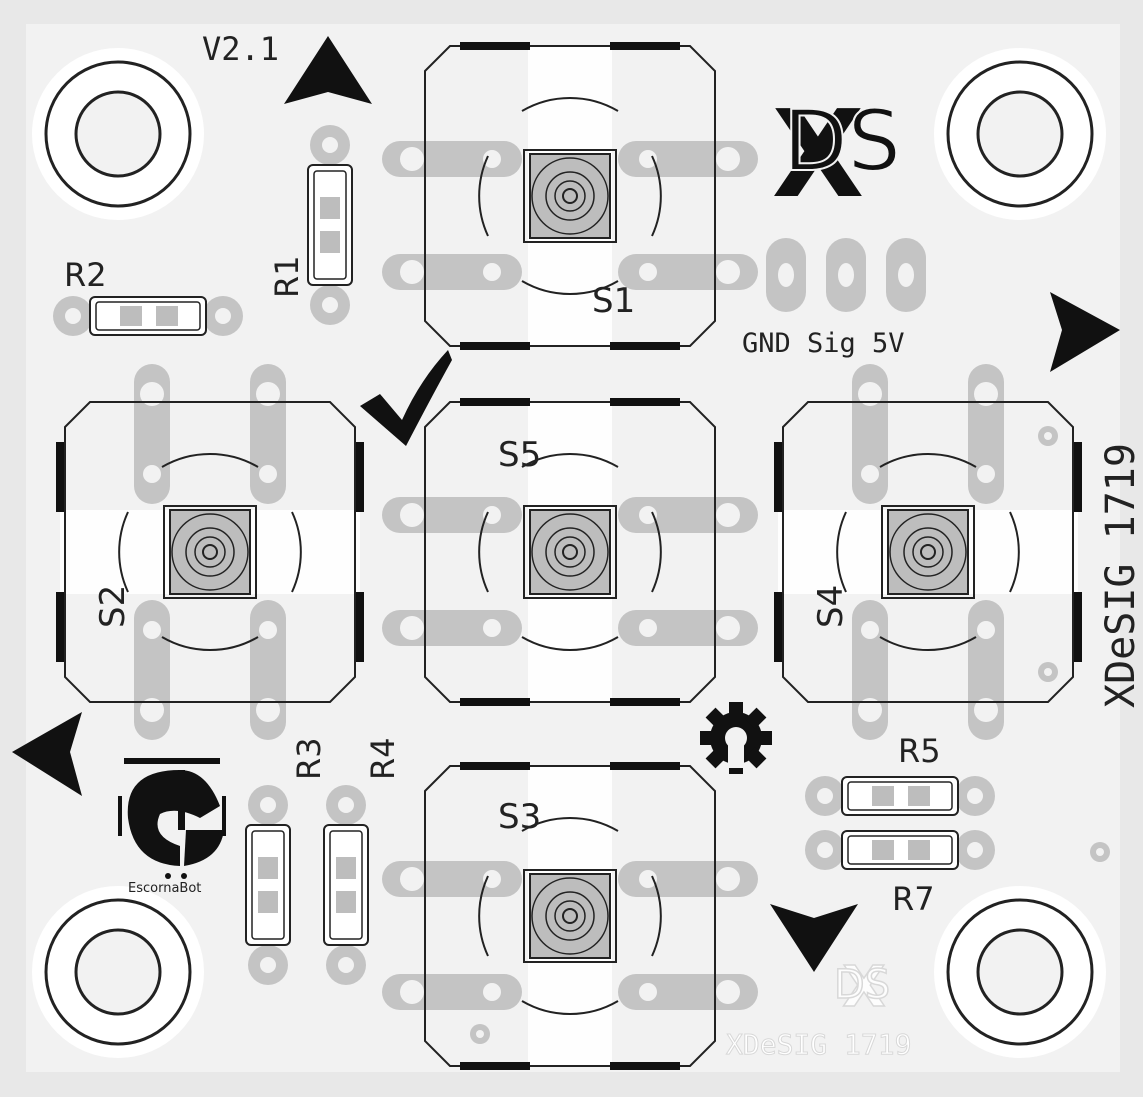 The width and height of the screenshot is (1143, 1097). What do you see at coordinates (328, 70) in the screenshot?
I see `arrow-up-icon` at bounding box center [328, 70].